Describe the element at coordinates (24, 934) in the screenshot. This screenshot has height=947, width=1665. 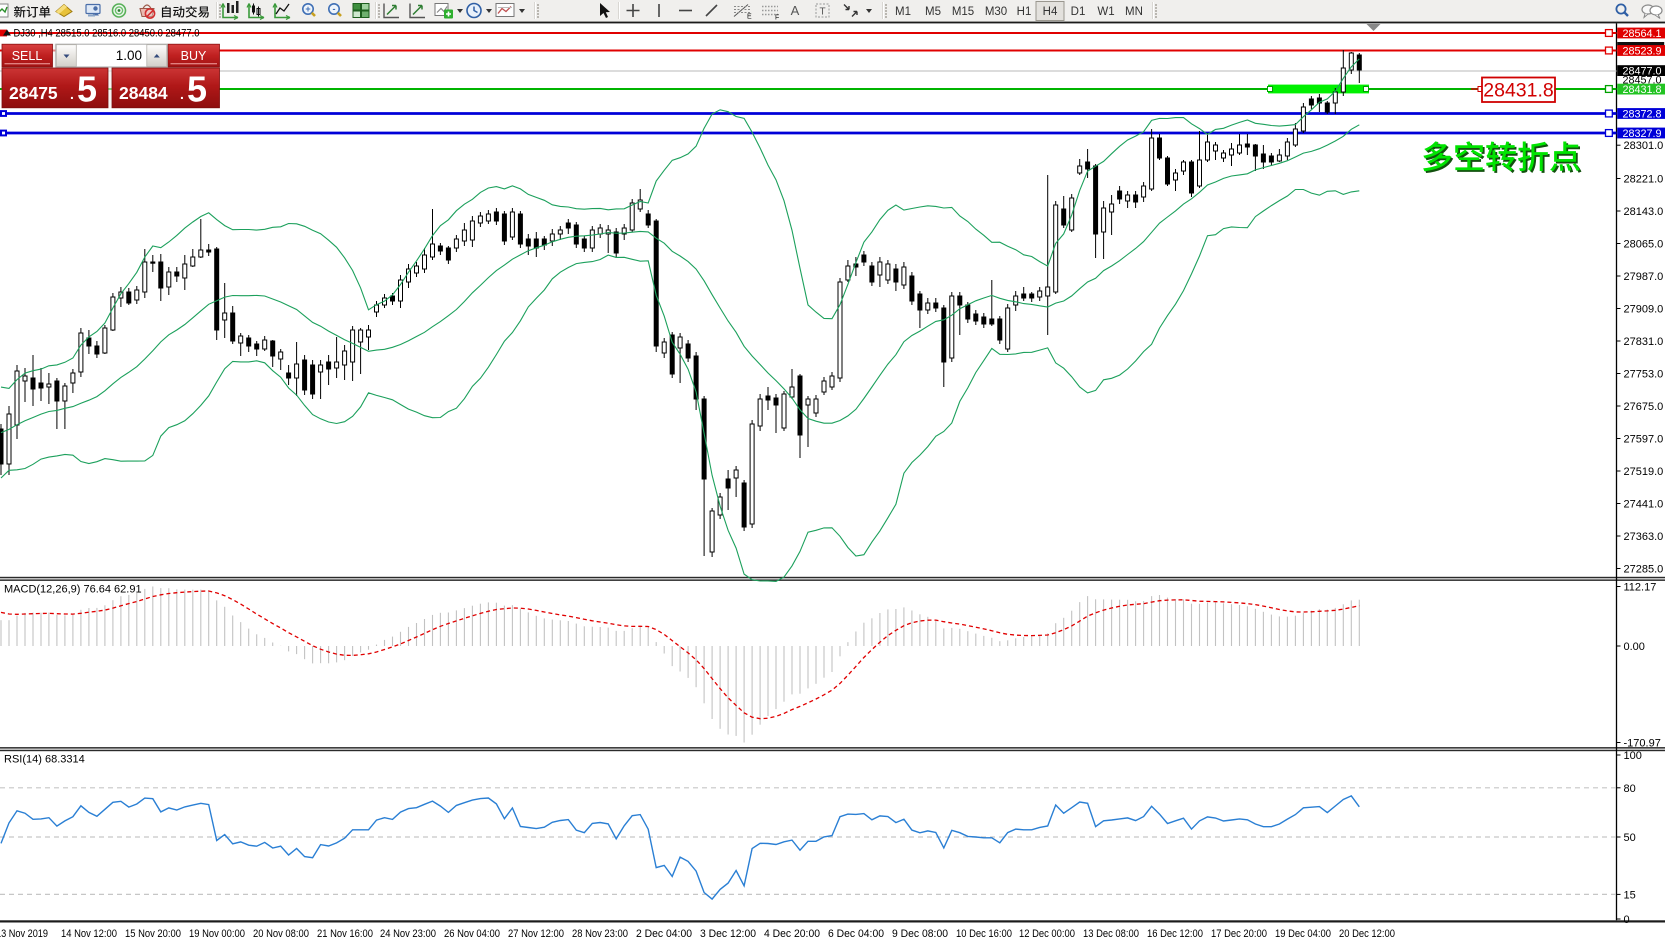
I see `svg-text: 13 Nov 2019` at that location.